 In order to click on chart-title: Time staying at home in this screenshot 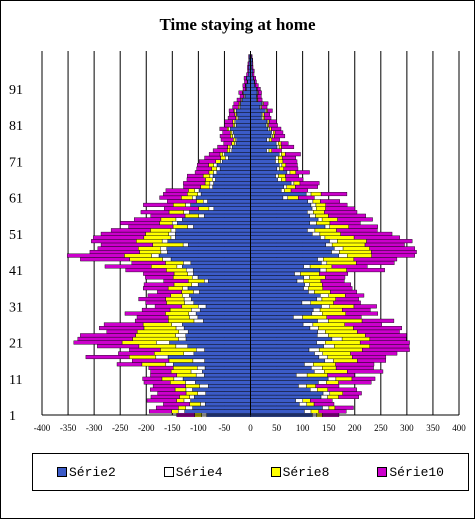, I will do `click(237, 24)`.